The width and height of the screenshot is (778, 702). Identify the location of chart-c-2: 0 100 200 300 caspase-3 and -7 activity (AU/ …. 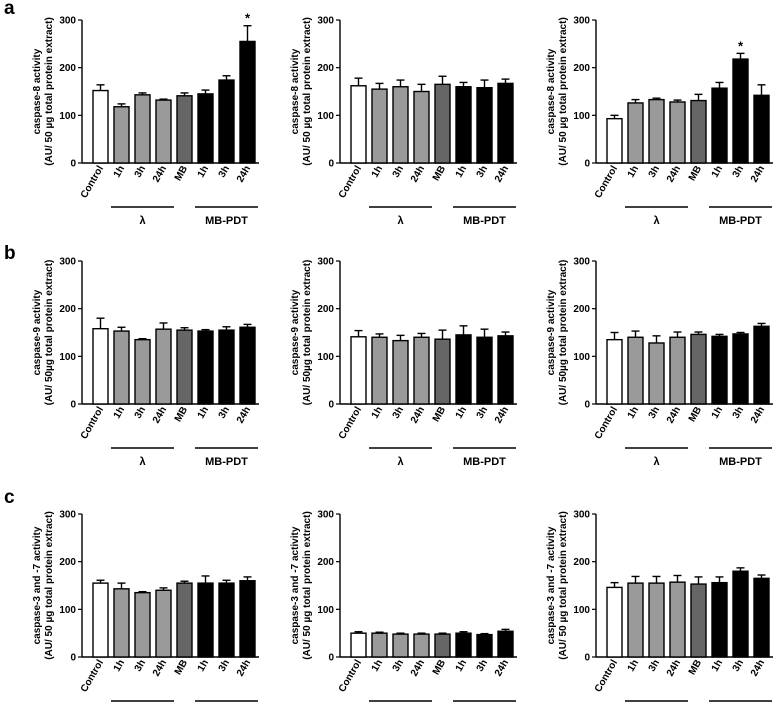
(403, 606).